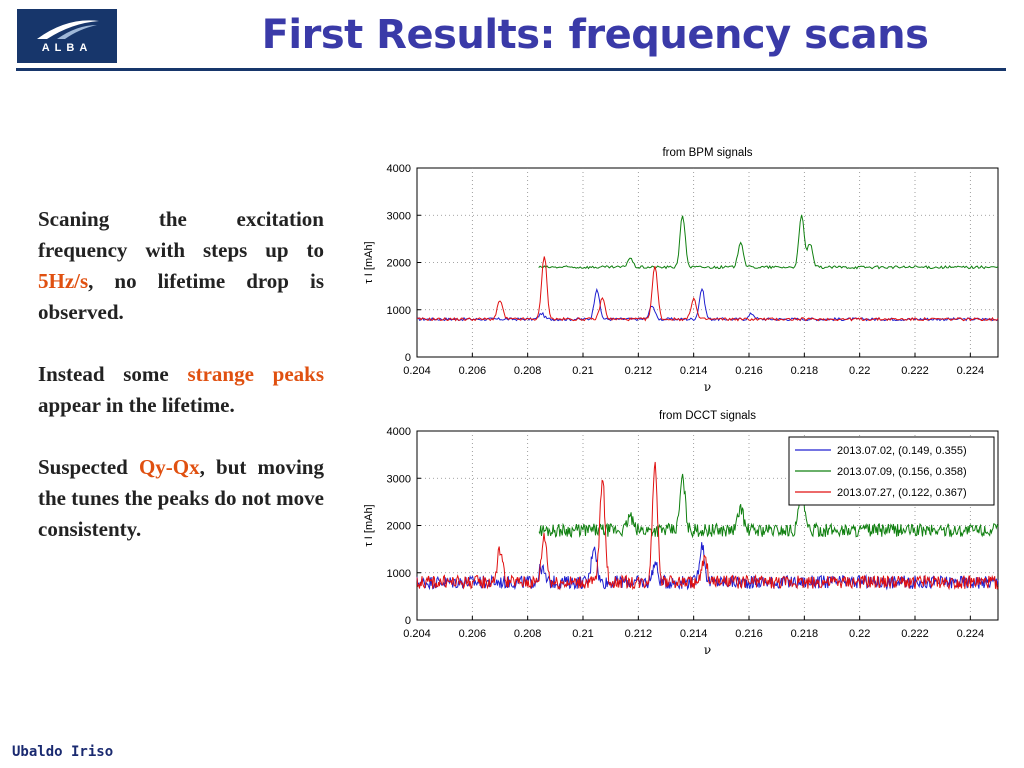 This screenshot has width=1024, height=768. I want to click on paragraph-2-text-a: Instead some, so click(113, 374).